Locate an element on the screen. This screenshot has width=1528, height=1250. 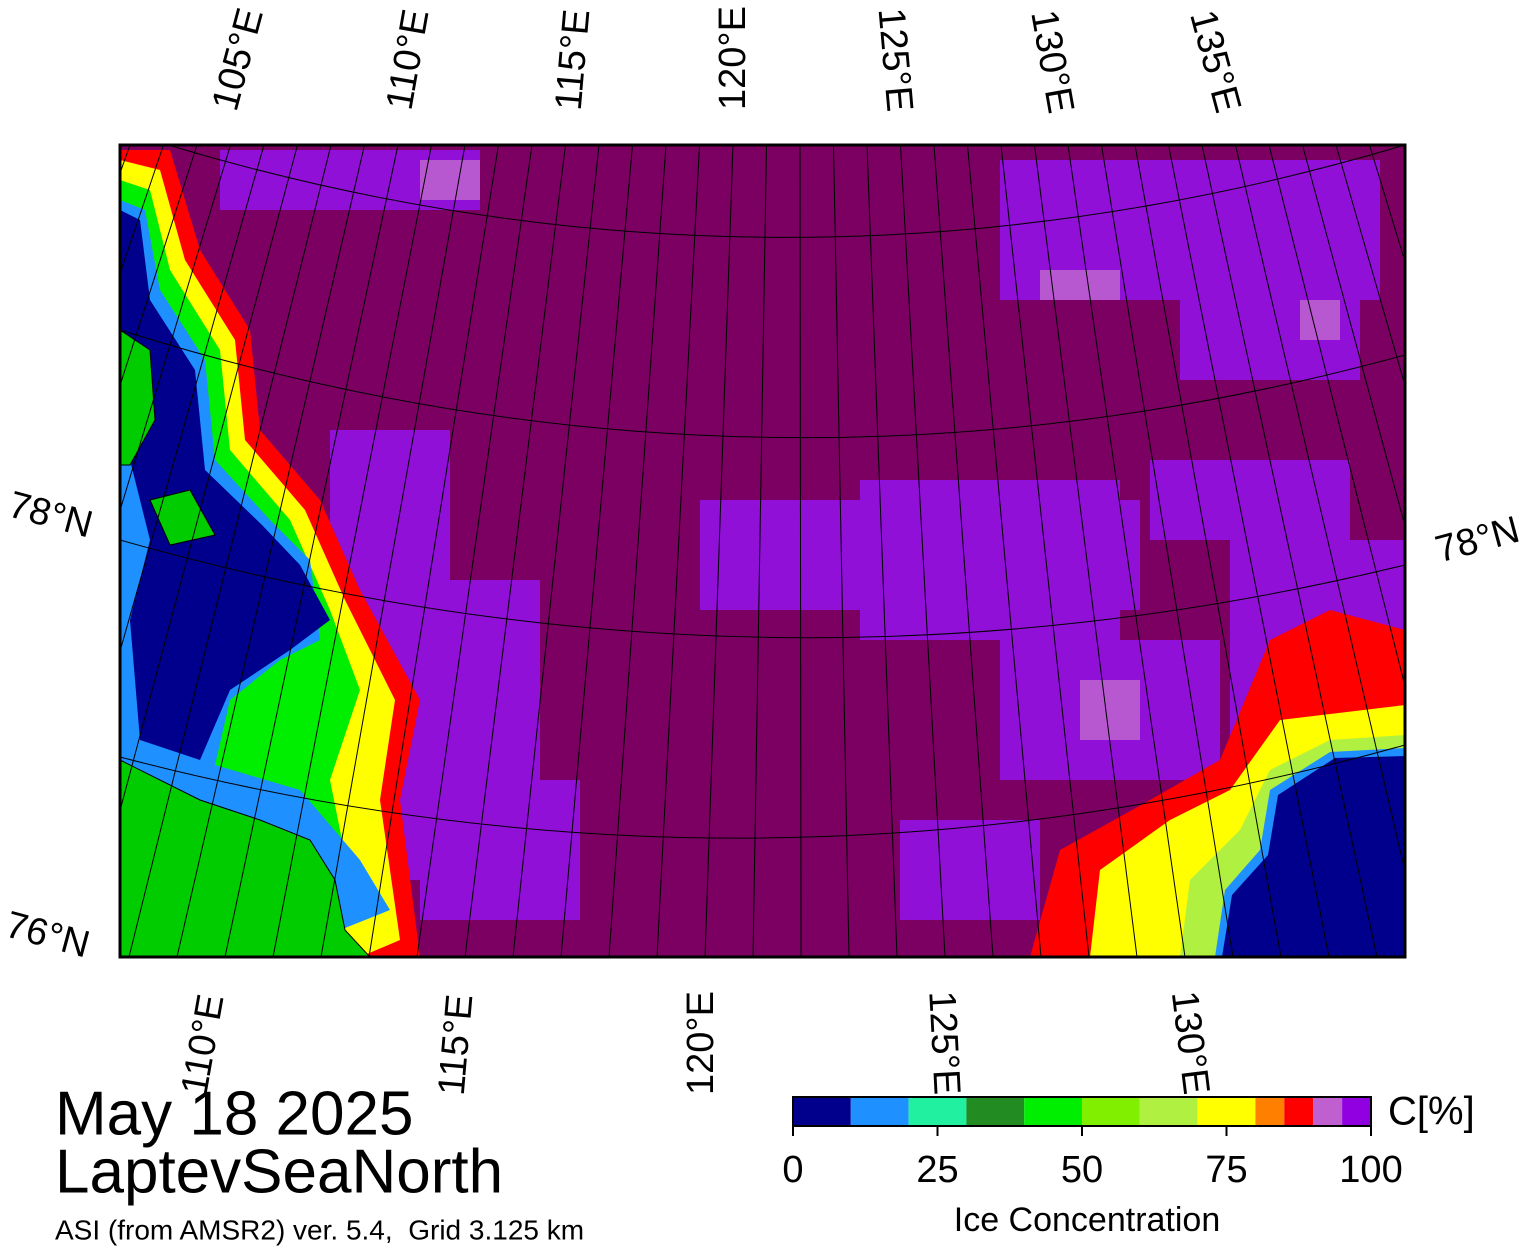
colorbar-unit: C[%] is located at coordinates (1431, 1112).